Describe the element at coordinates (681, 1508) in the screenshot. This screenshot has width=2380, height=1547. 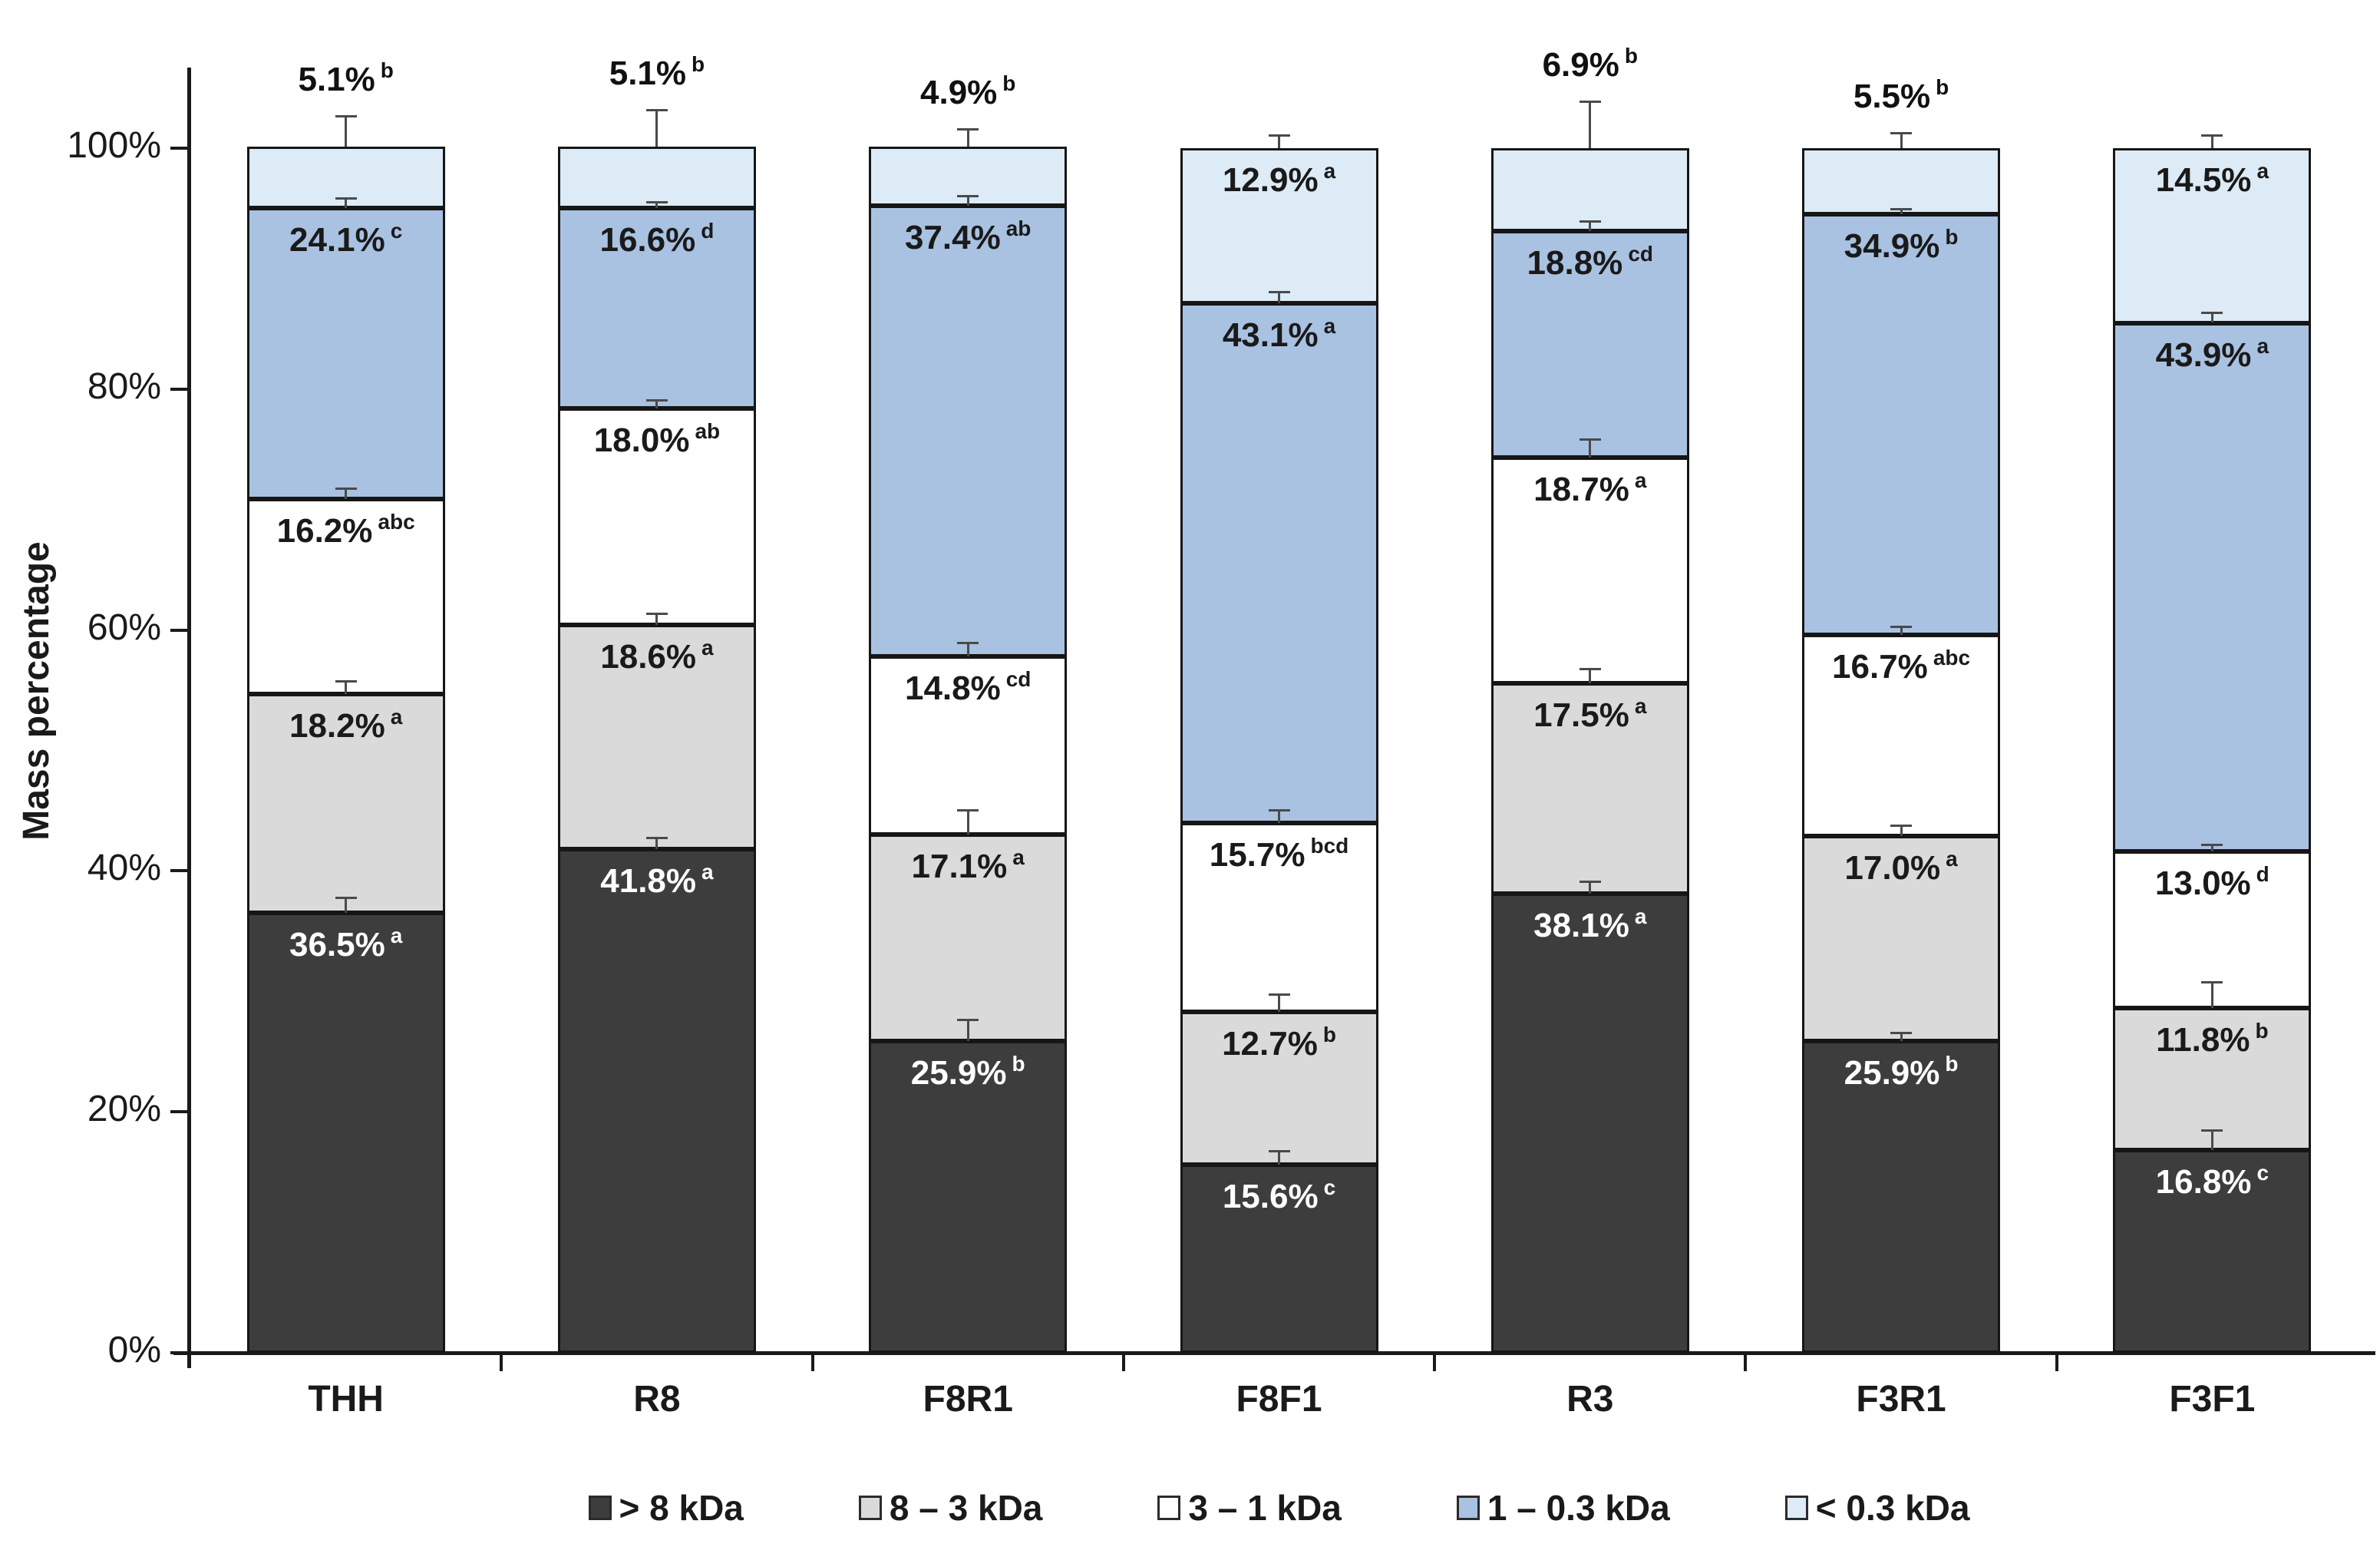
I see `legend-label: > 8 kDa` at that location.